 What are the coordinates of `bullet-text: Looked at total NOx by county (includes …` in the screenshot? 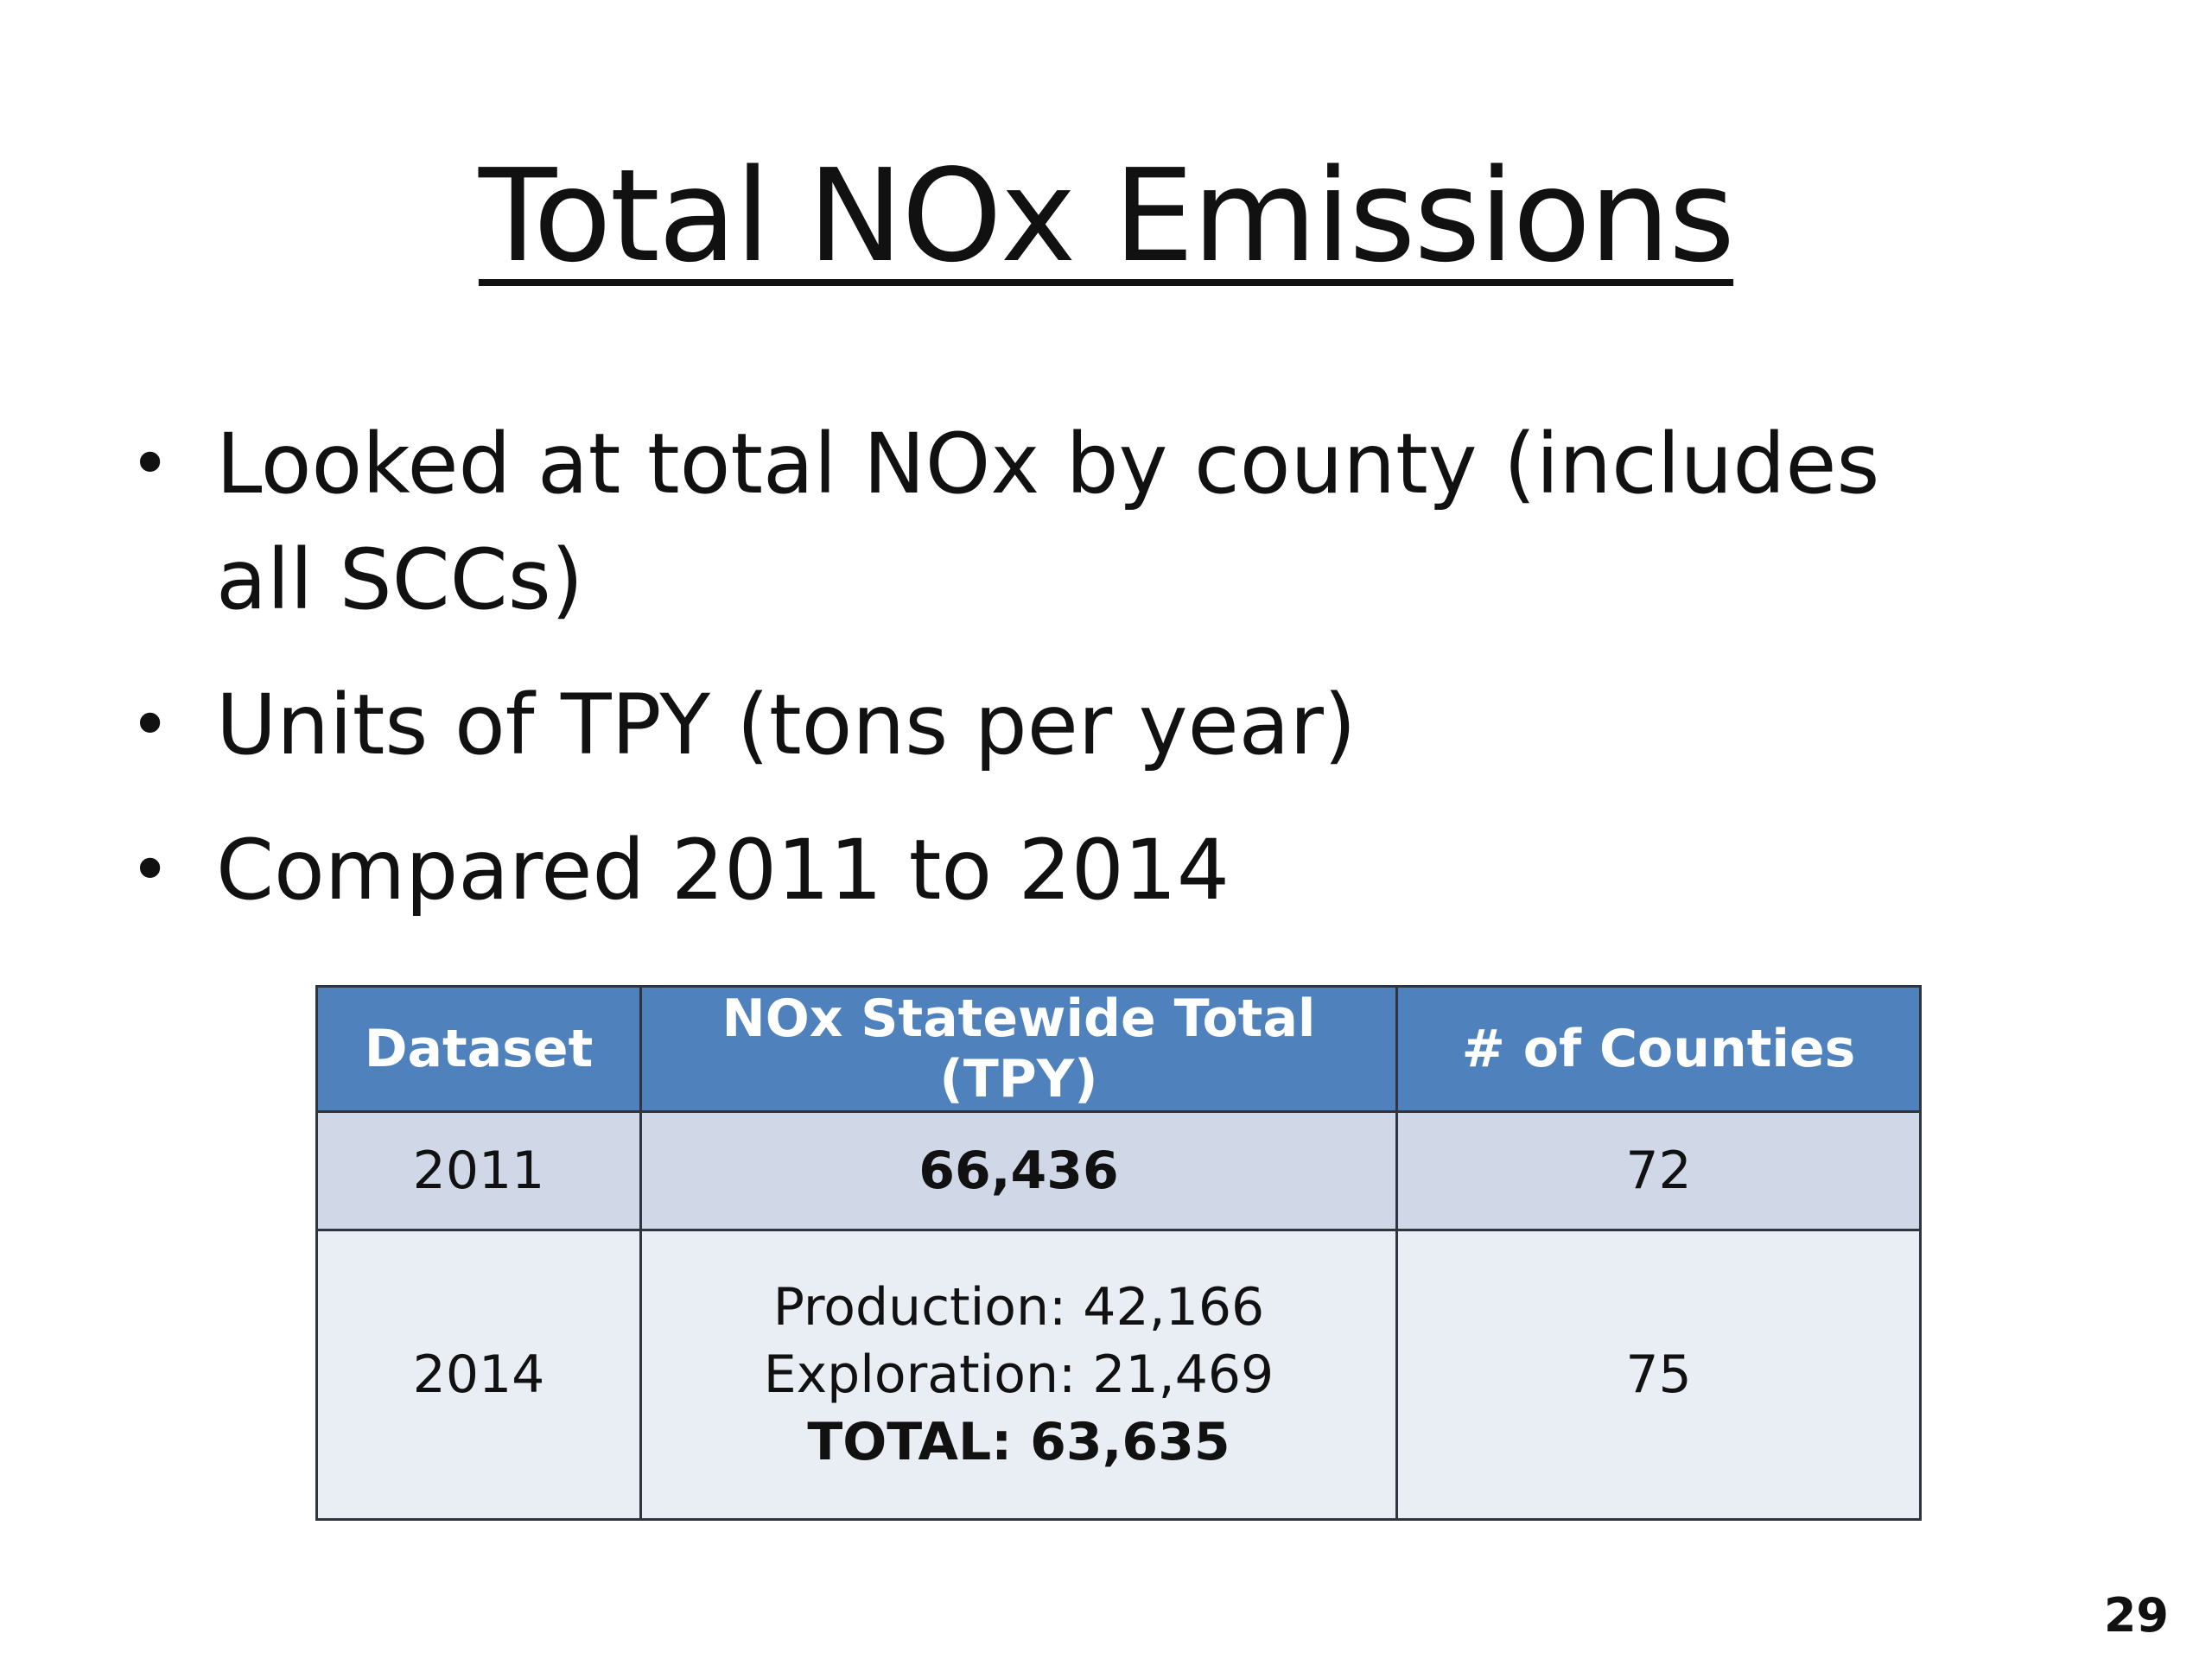 It's located at (1048, 522).